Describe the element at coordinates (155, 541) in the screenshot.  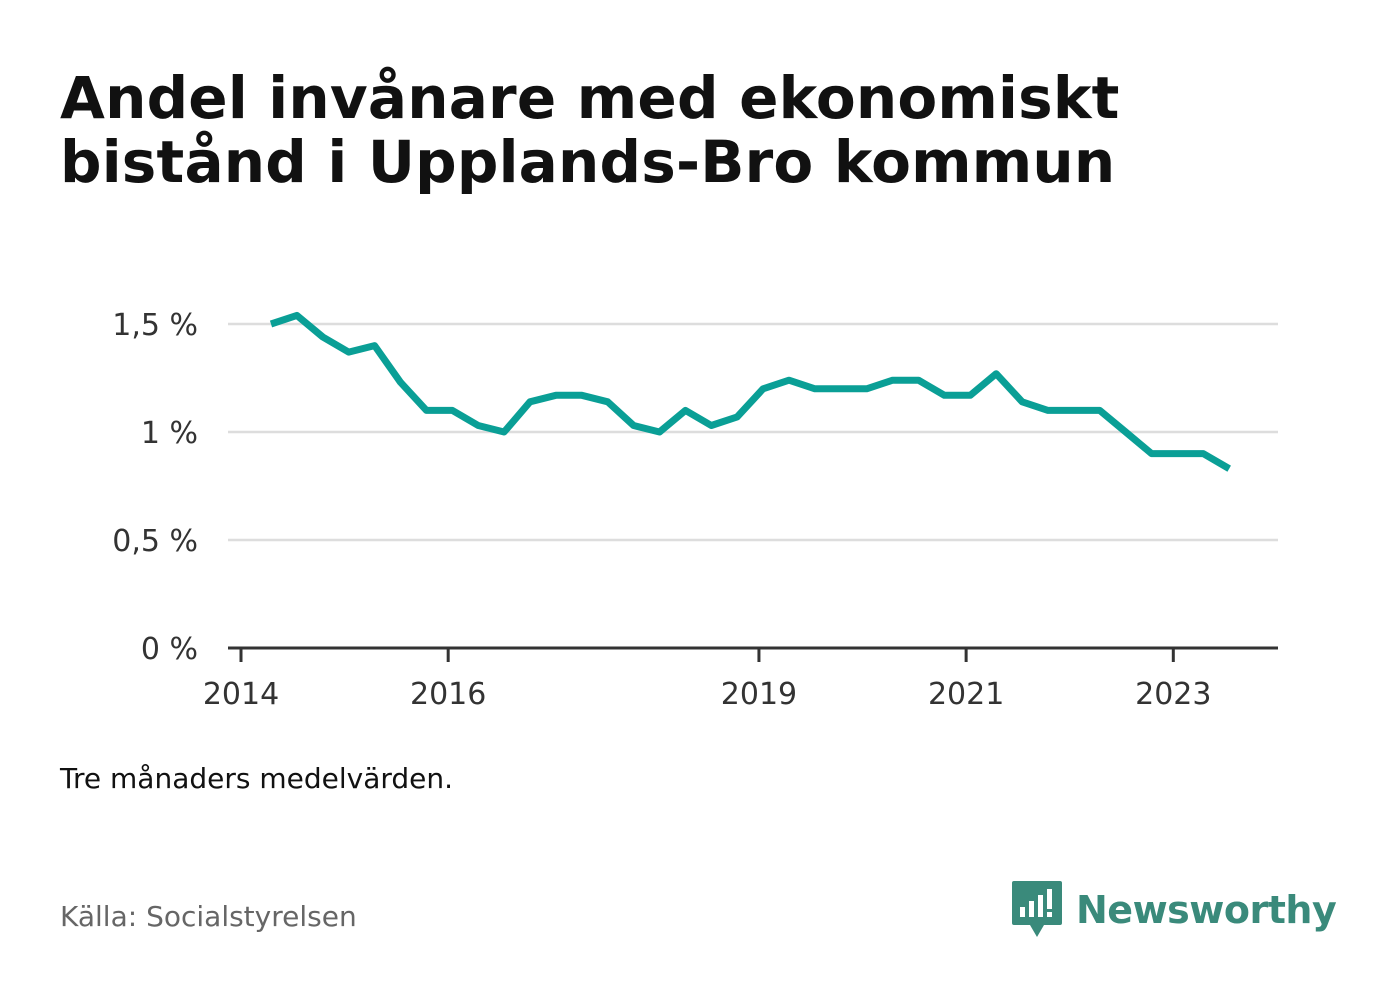
I see `y-tick-label: 0,5 %` at that location.